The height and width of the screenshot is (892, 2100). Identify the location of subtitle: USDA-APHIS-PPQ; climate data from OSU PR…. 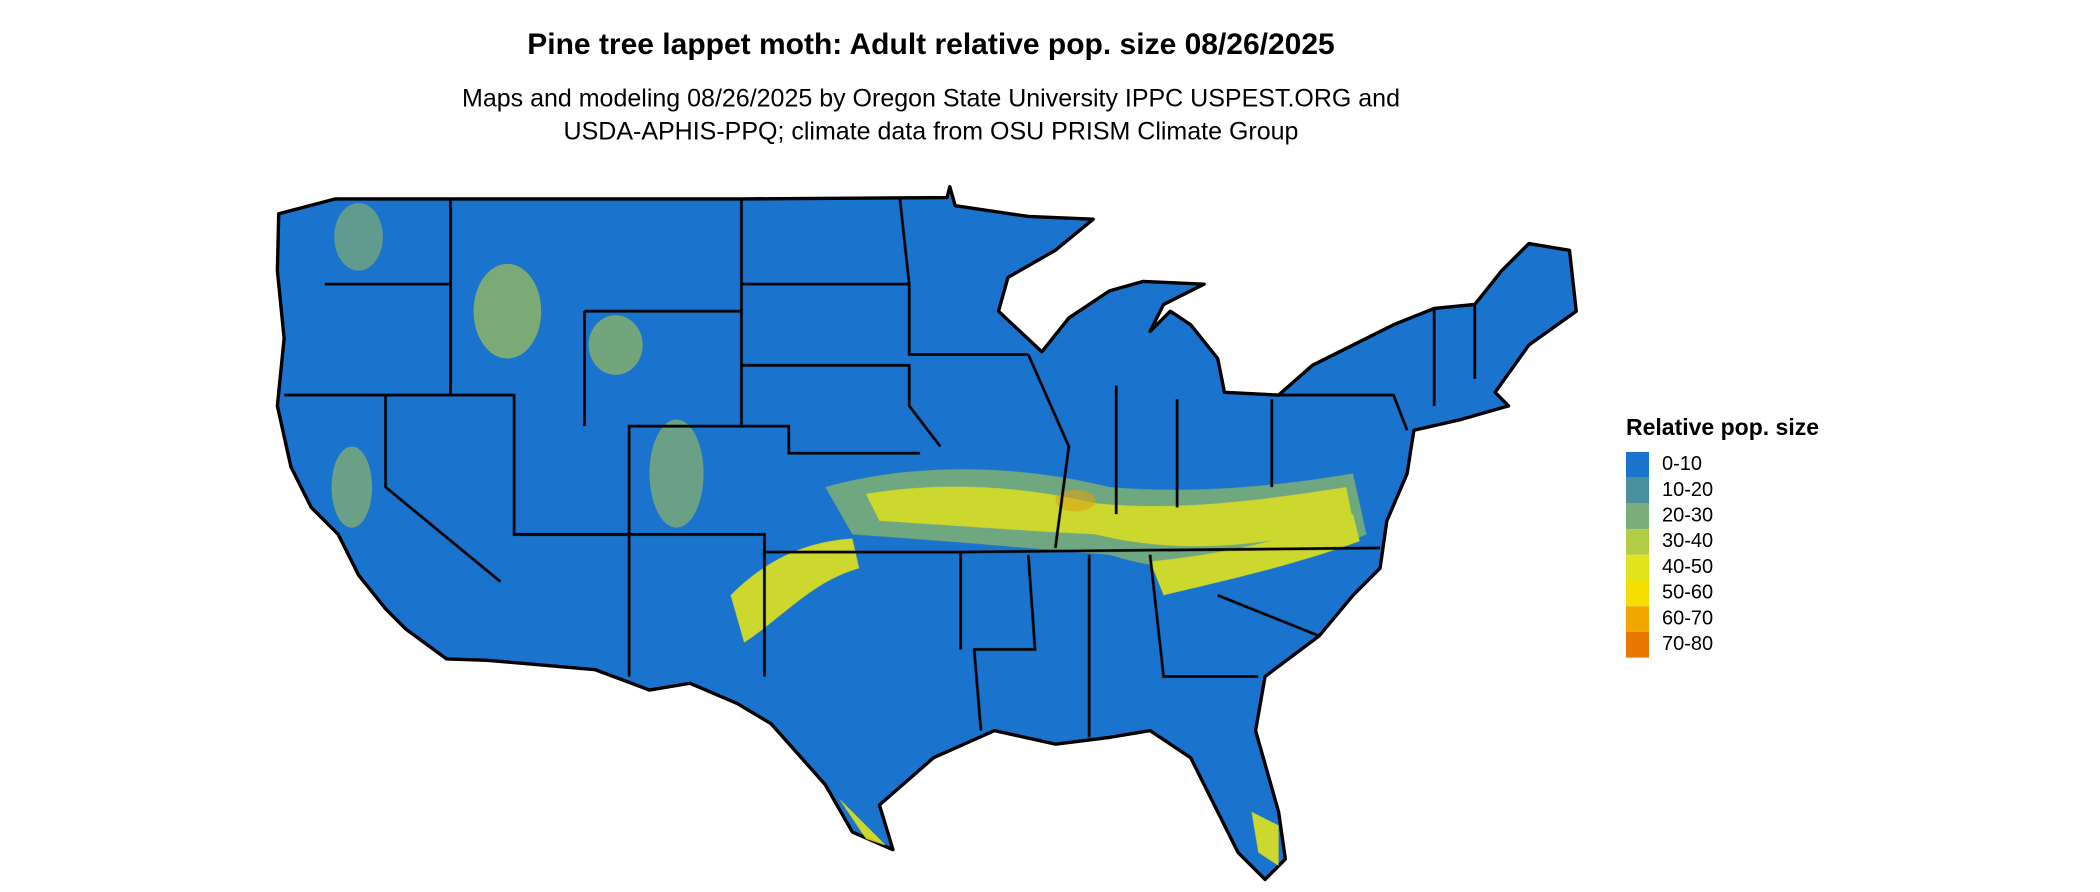
(931, 132).